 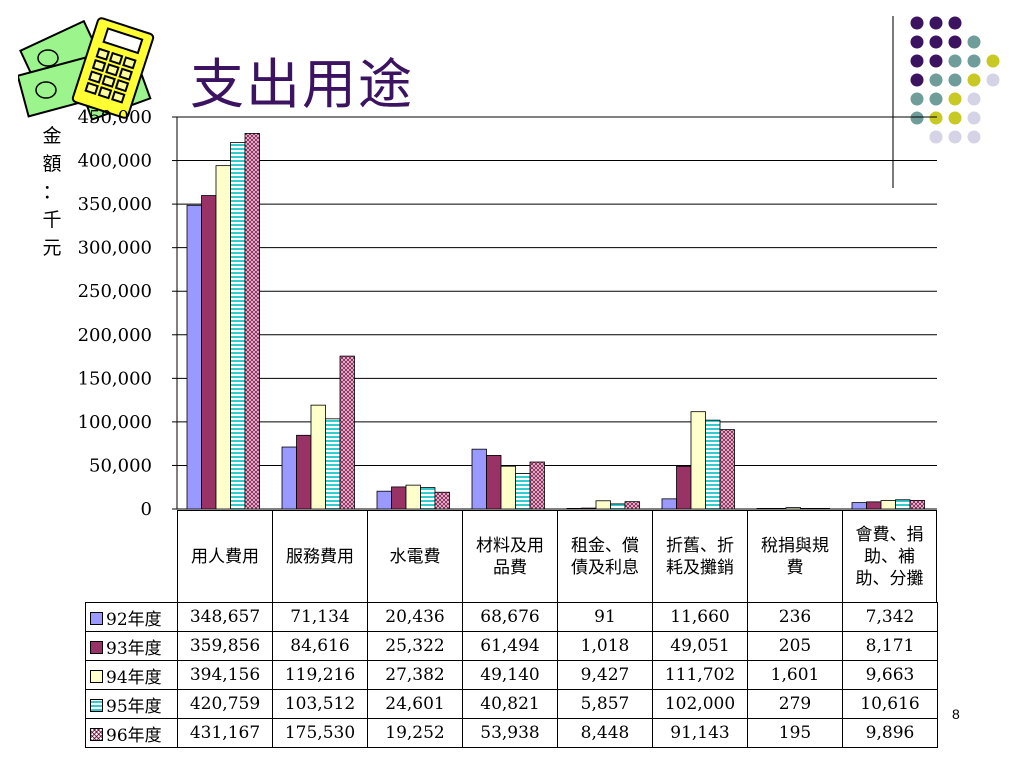 I want to click on table-cell: 1,601, so click(x=795, y=675).